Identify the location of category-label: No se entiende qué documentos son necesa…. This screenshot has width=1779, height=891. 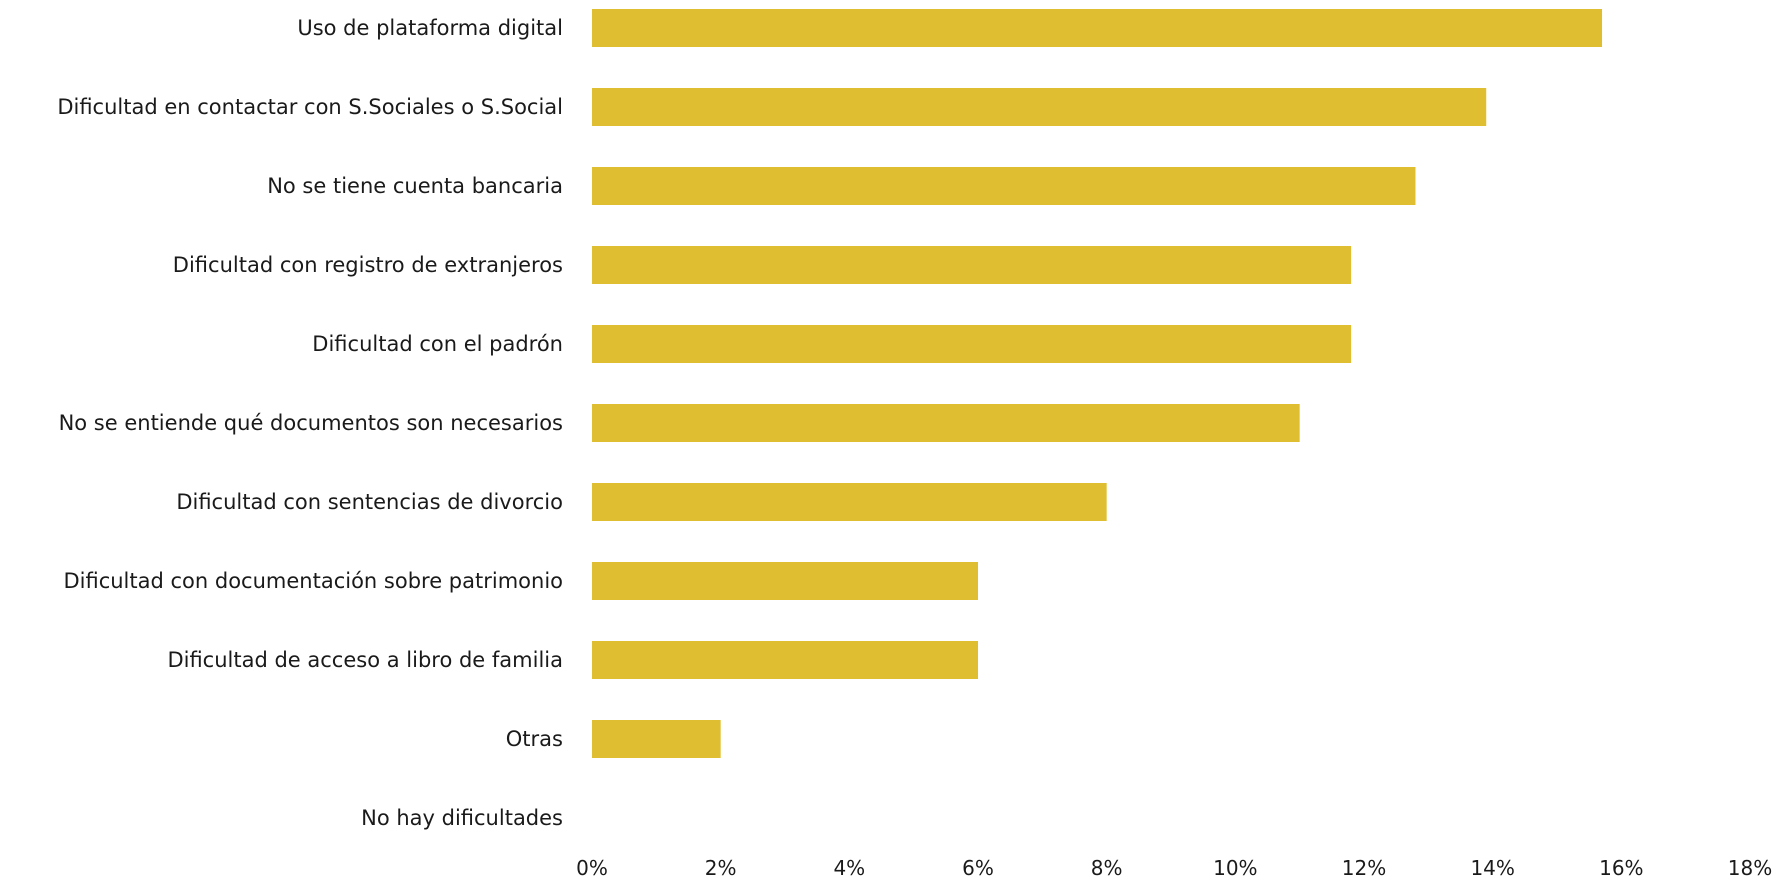
(311, 423).